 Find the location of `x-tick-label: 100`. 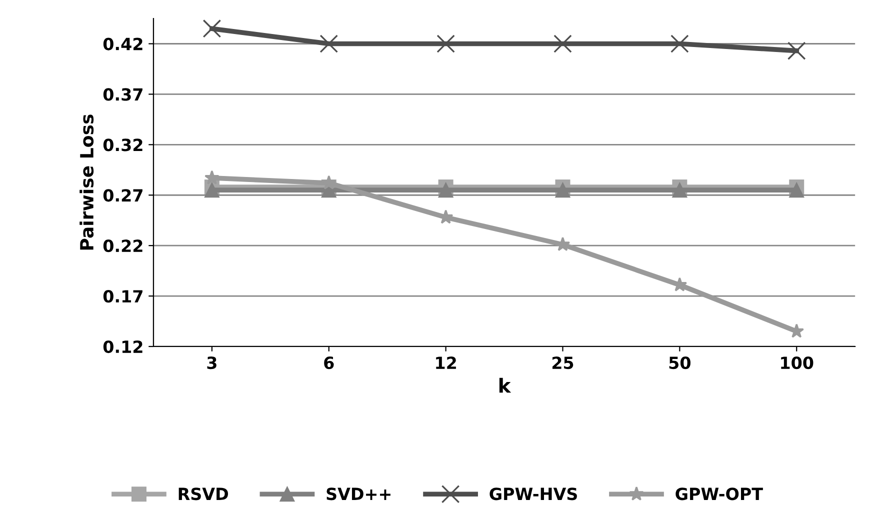

x-tick-label: 100 is located at coordinates (797, 363).